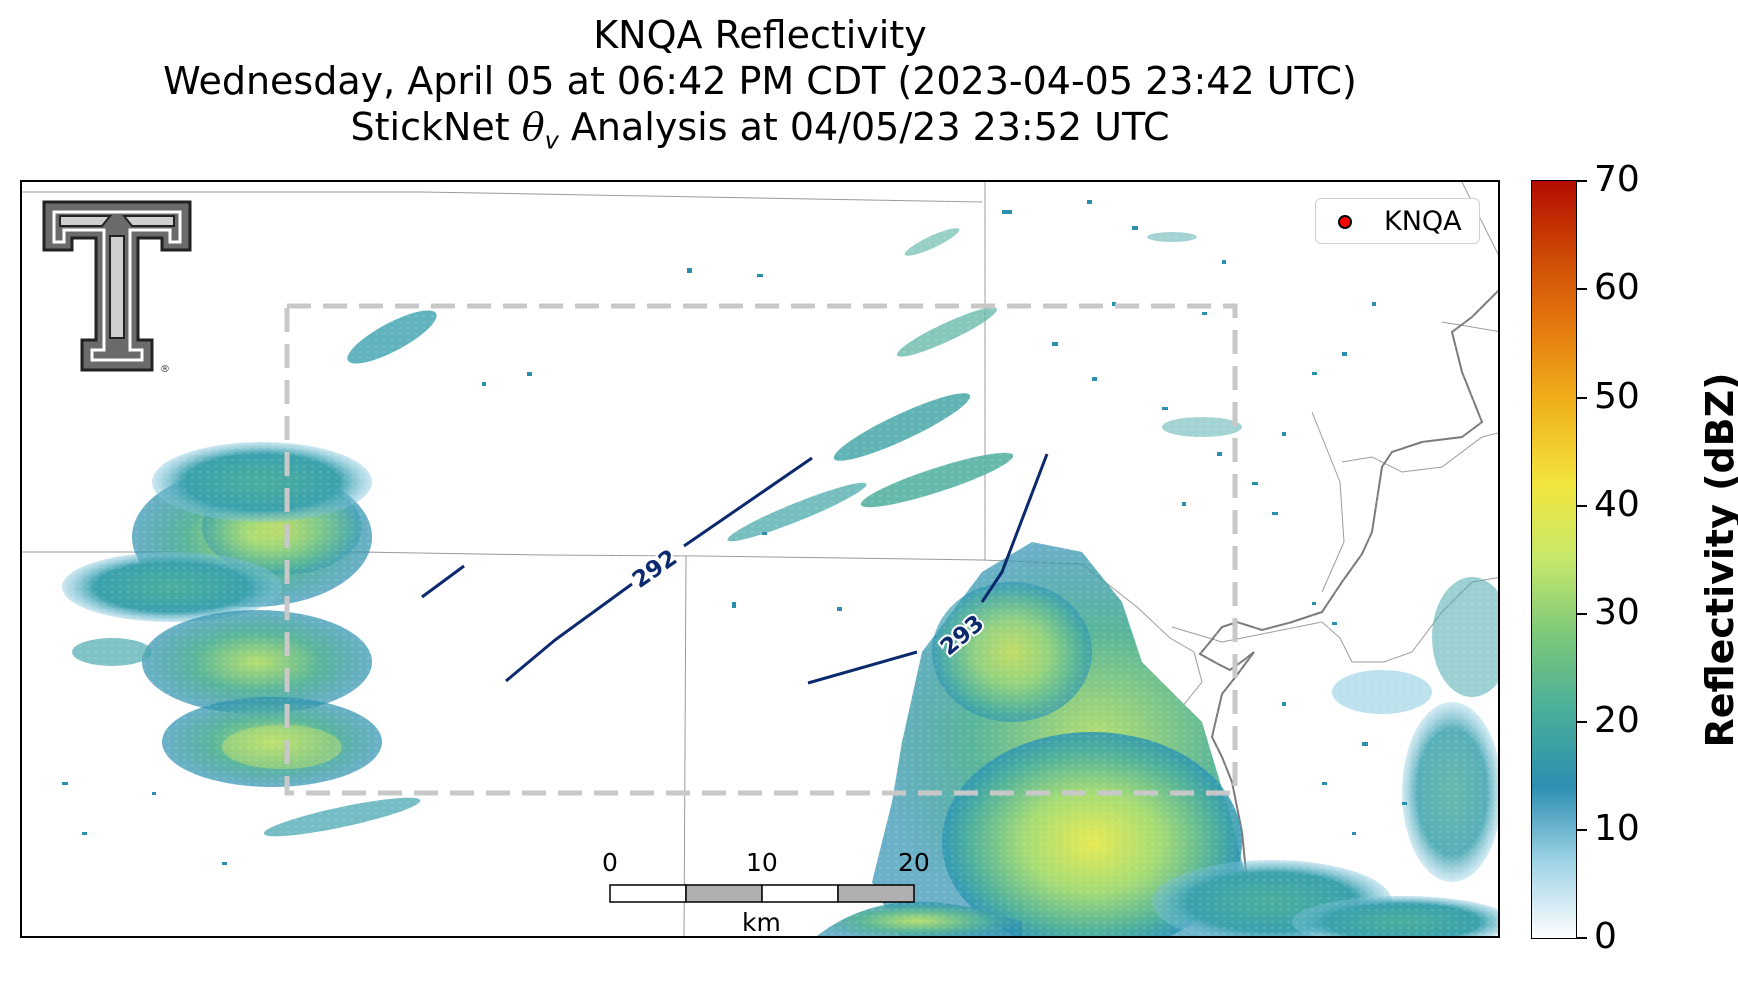 The height and width of the screenshot is (981, 1738). Describe the element at coordinates (610, 862) in the screenshot. I see `scale-tick-0: 0` at that location.